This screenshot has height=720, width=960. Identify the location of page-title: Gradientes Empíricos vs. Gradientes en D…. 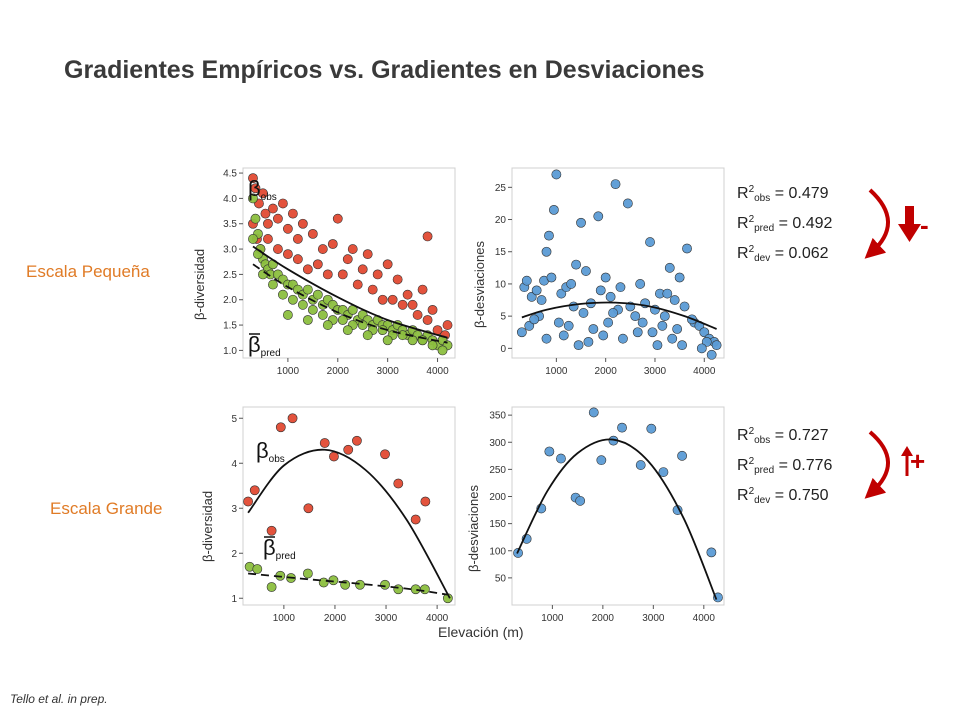
(384, 70).